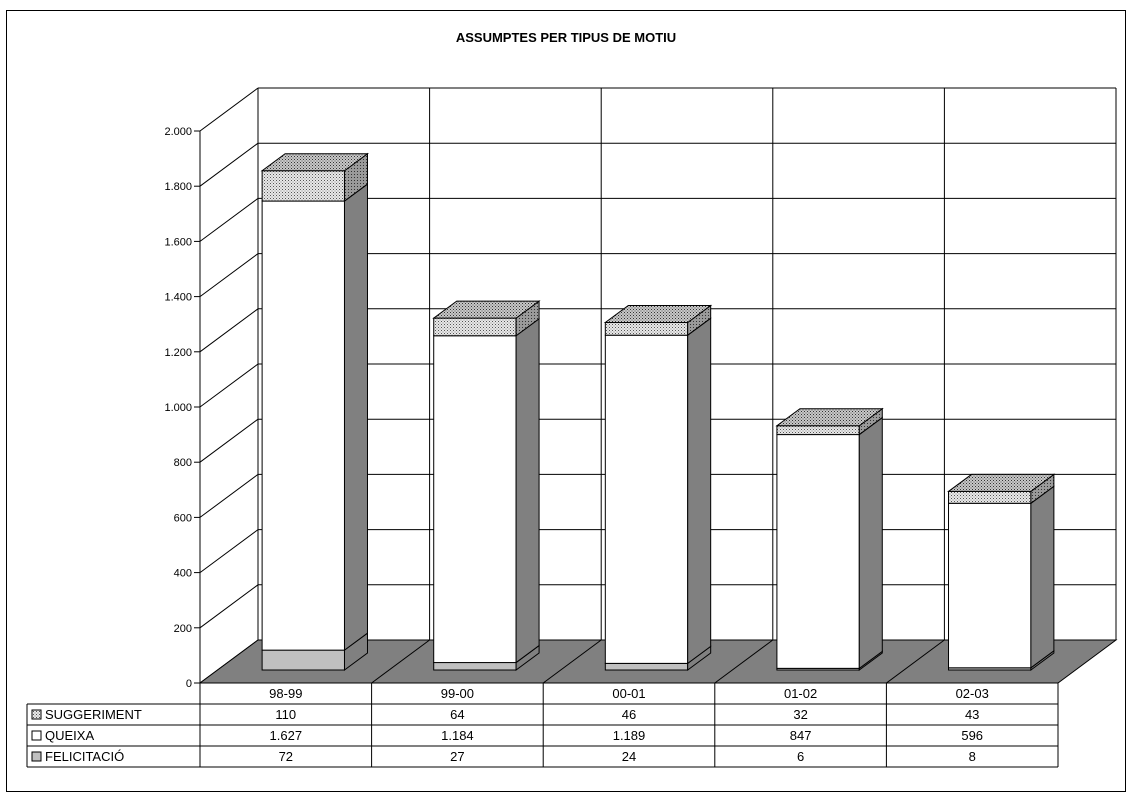 Image resolution: width=1132 pixels, height=798 pixels. I want to click on series-label: SUGGERIMENT, so click(93, 714).